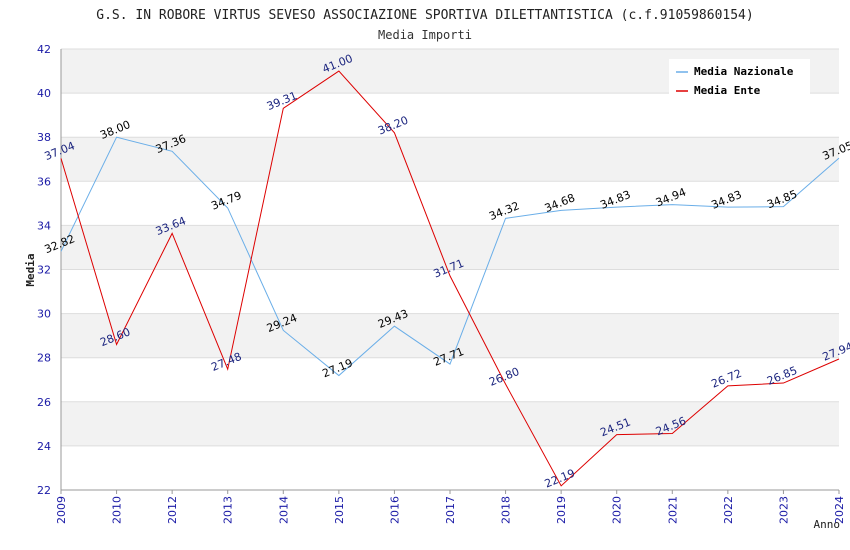 This screenshot has height=550, width=850. What do you see at coordinates (44, 49) in the screenshot?
I see `y-tick-label: 42` at bounding box center [44, 49].